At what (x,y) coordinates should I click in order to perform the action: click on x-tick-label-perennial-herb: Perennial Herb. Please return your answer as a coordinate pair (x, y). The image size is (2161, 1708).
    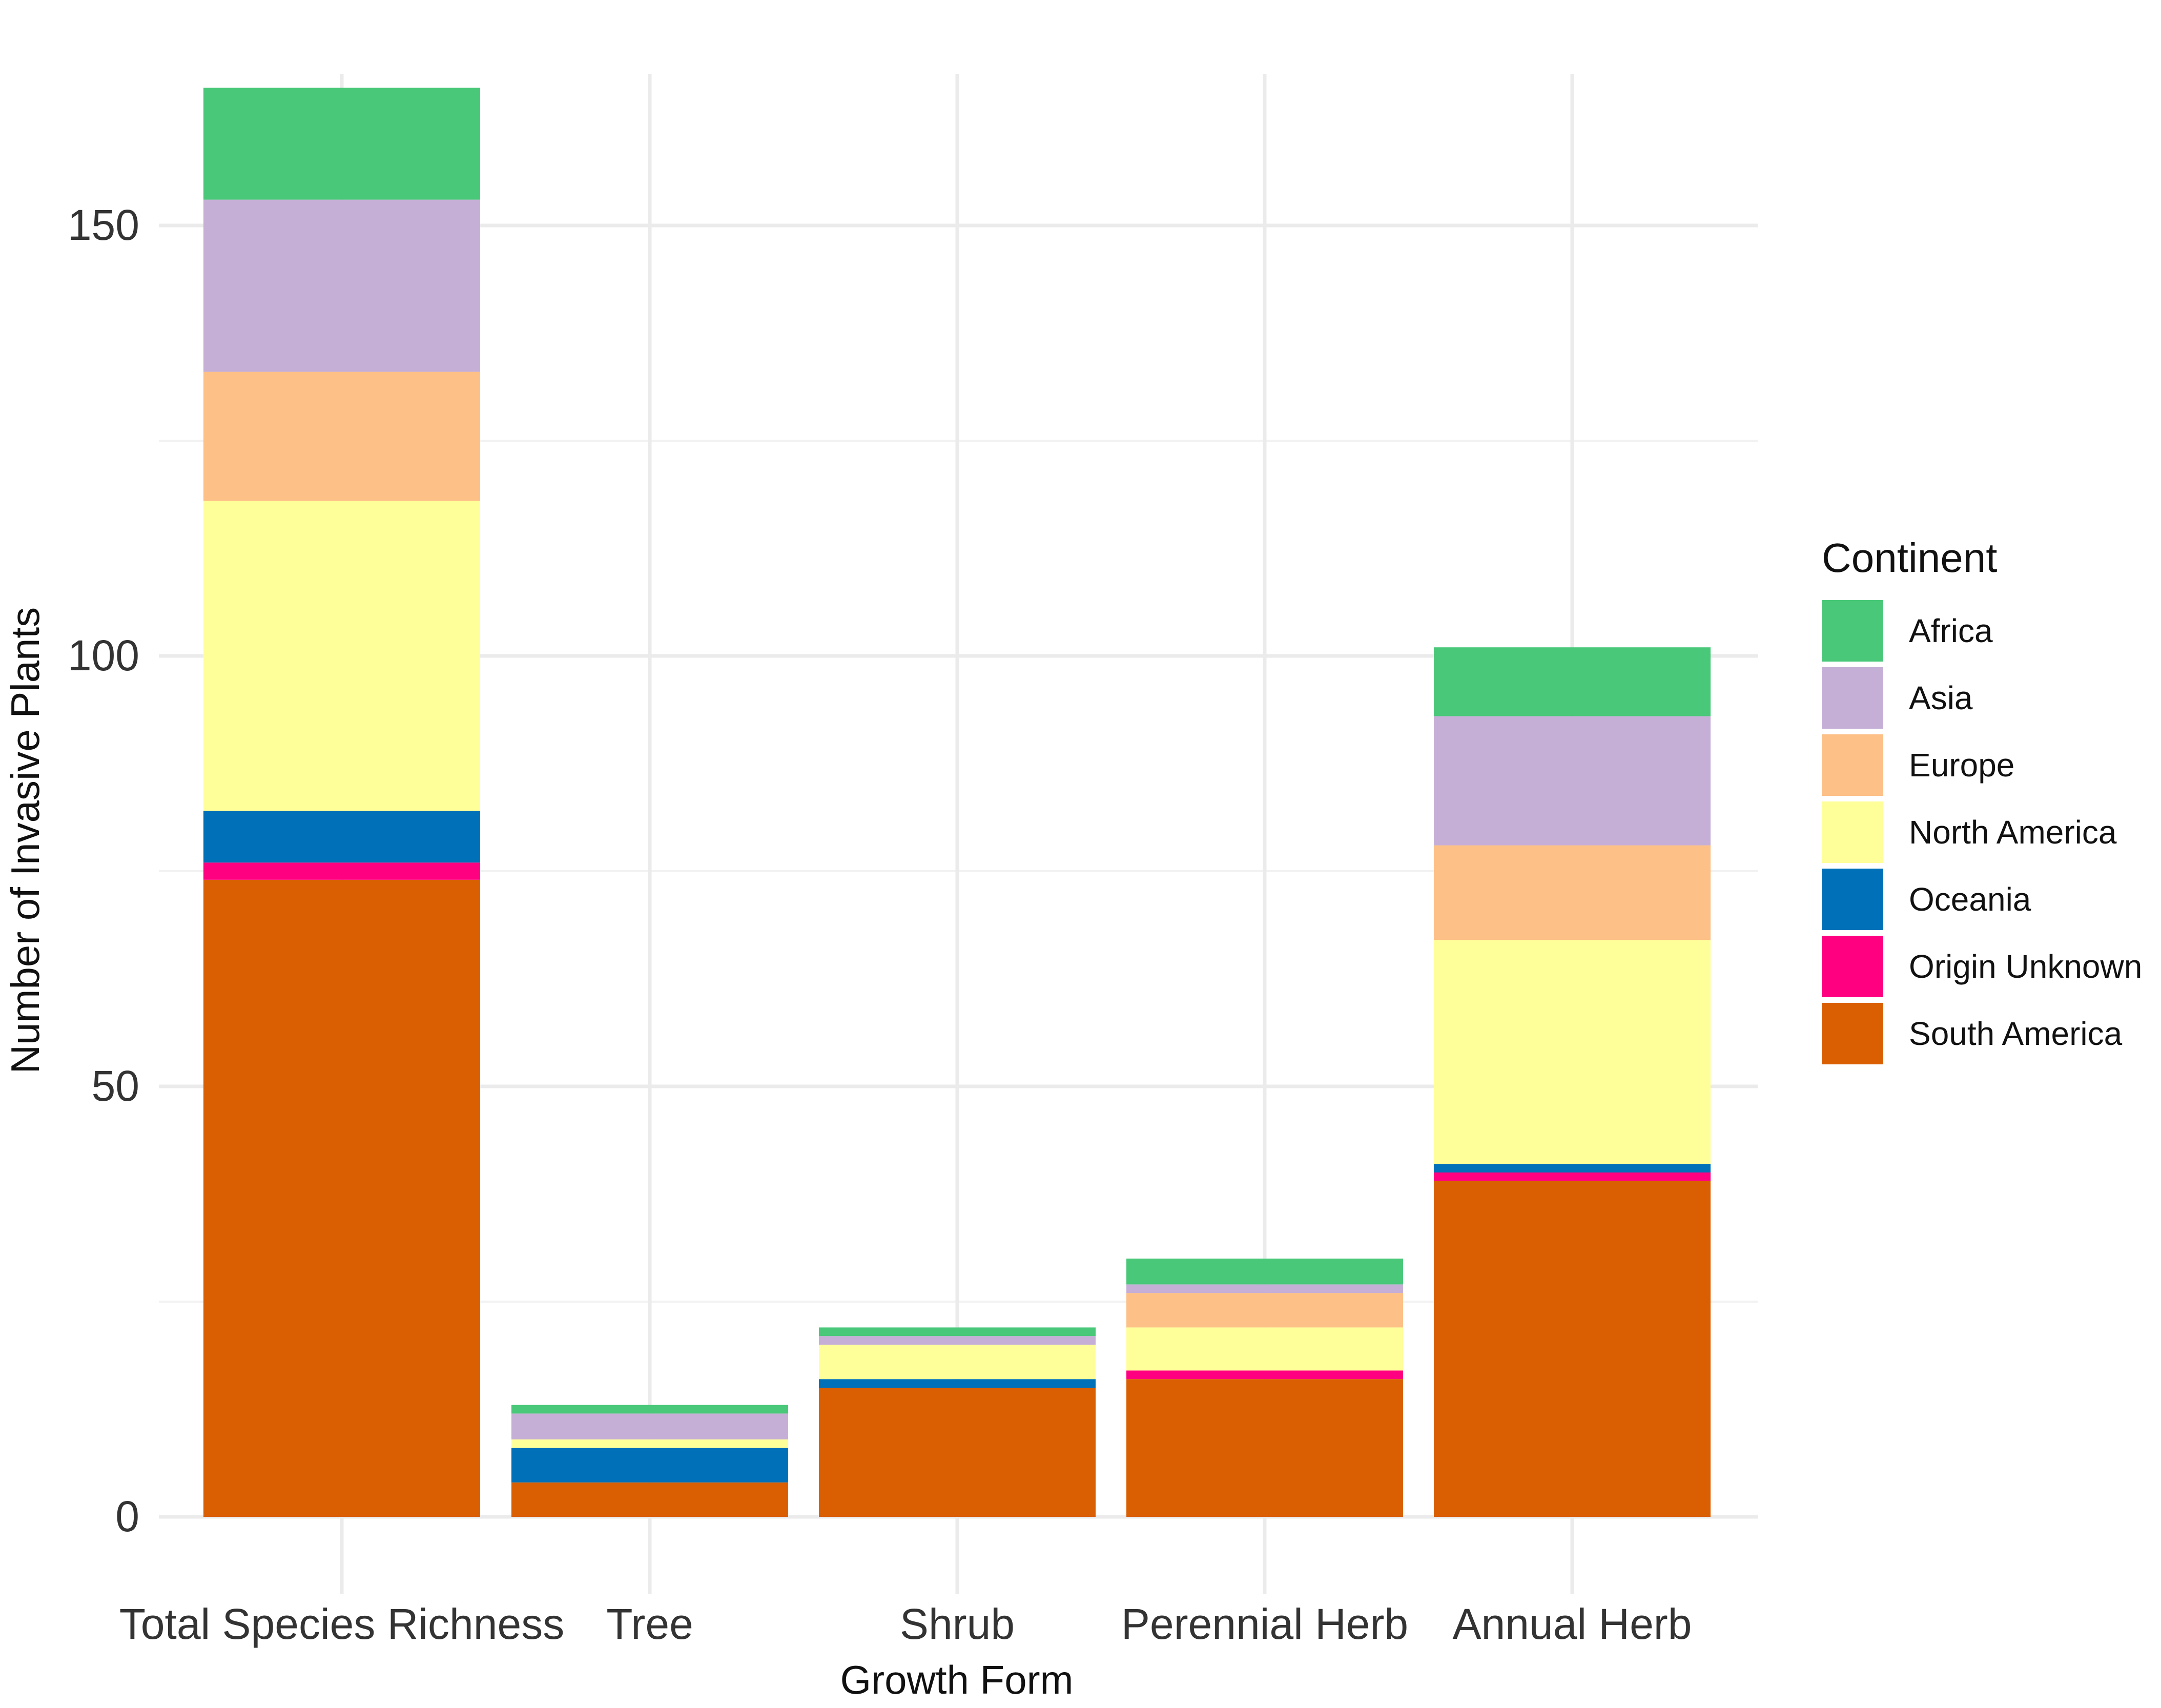
    Looking at the image, I should click on (1264, 1624).